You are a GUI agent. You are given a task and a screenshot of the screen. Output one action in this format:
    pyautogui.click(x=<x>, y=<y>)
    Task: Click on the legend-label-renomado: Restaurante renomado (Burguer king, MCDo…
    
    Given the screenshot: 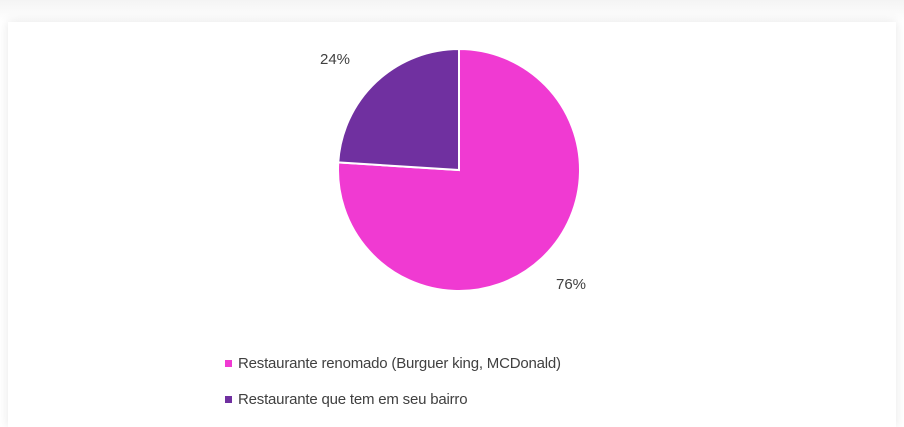 What is the action you would take?
    pyautogui.click(x=399, y=363)
    